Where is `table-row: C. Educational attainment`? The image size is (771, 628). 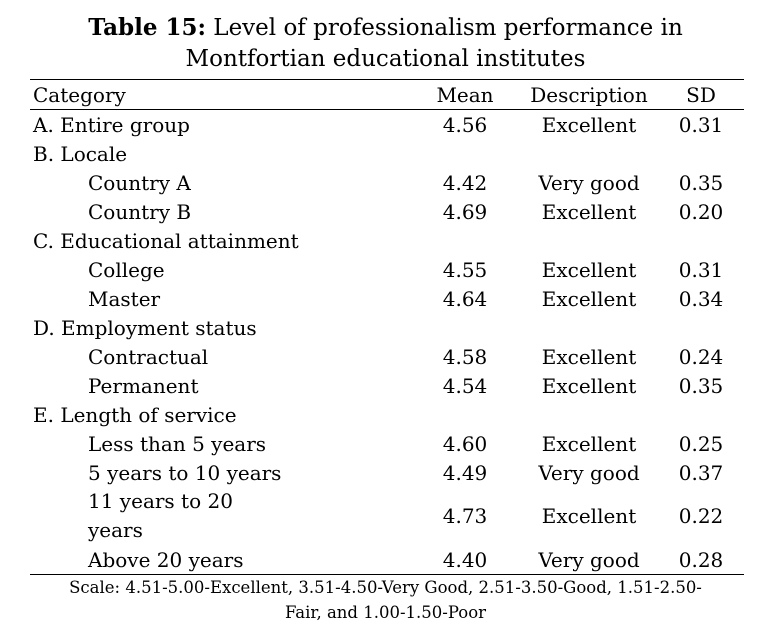
table-row: C. Educational attainment is located at coordinates (387, 240).